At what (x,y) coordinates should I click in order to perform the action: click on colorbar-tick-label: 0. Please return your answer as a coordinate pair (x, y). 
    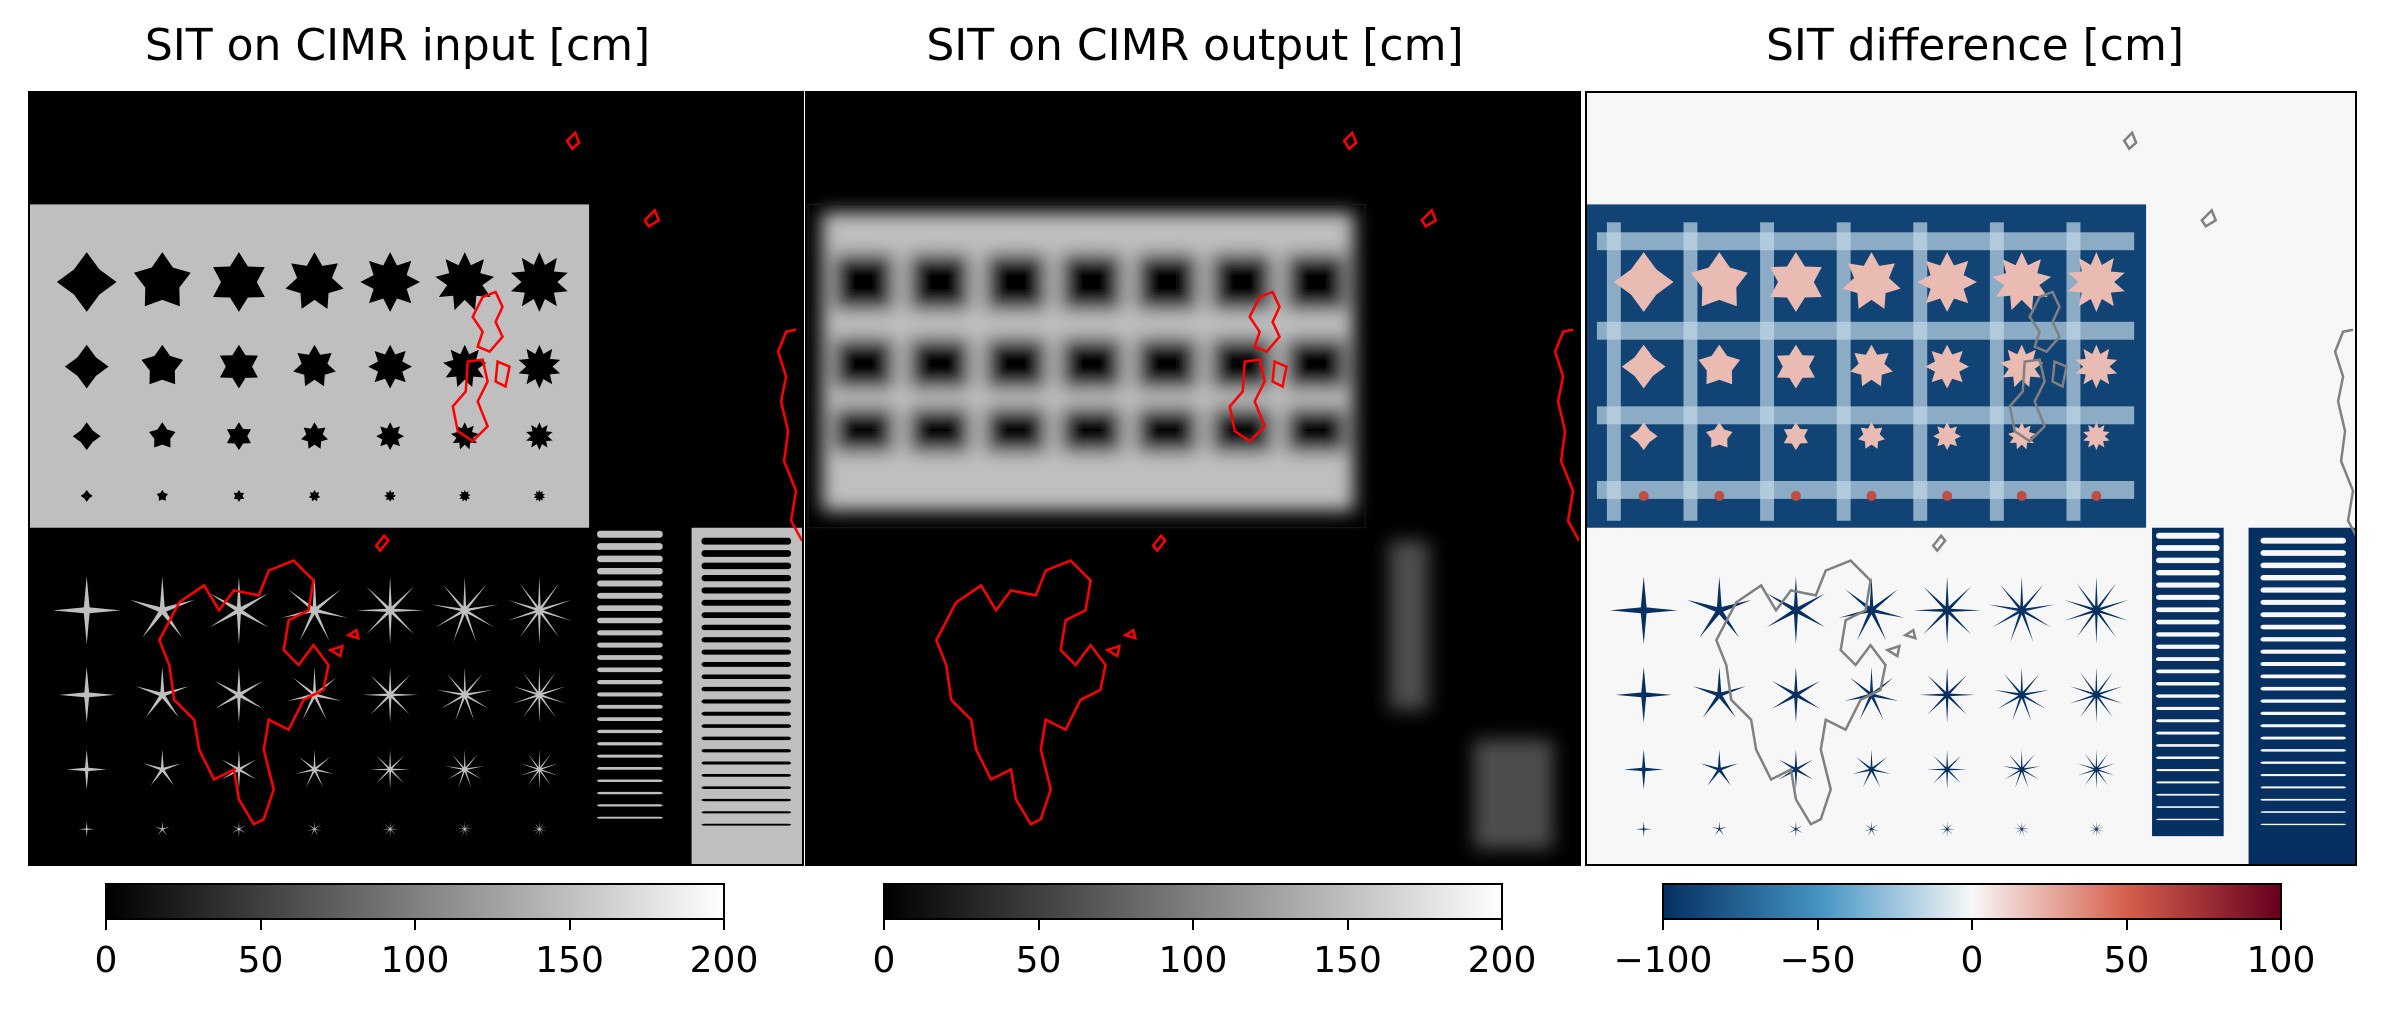
    Looking at the image, I should click on (1972, 960).